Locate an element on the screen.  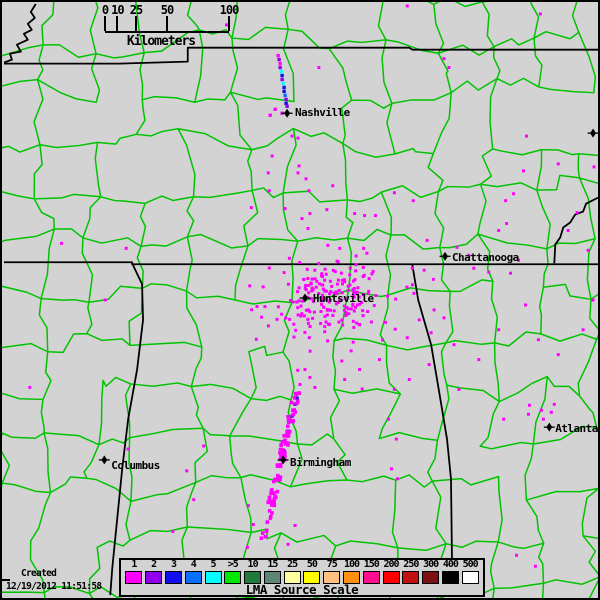
legend-entry: 300 is located at coordinates (431, 572).